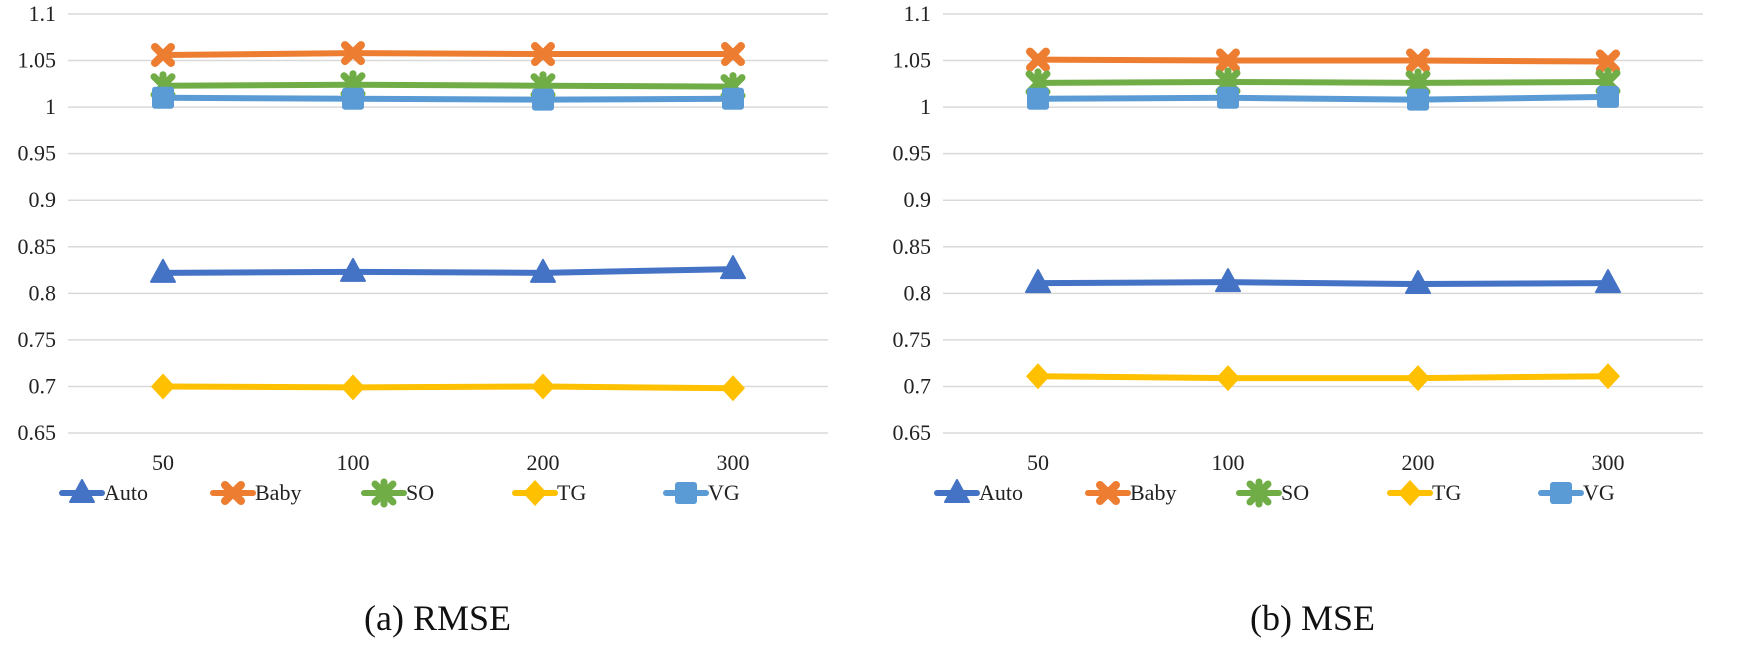 The height and width of the screenshot is (648, 1750). I want to click on y-tick-label: 1, so click(50, 106).